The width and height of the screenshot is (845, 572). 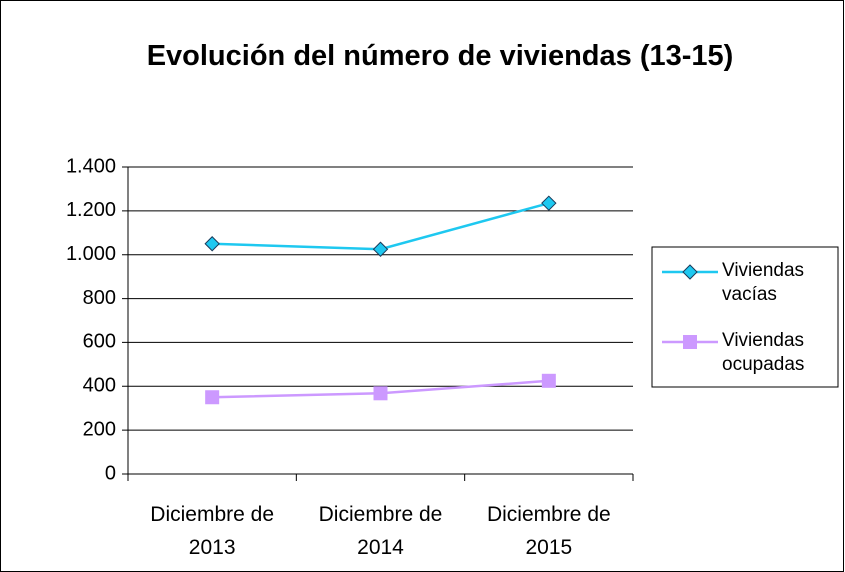 What do you see at coordinates (99, 298) in the screenshot?
I see `y-tick-label: 800` at bounding box center [99, 298].